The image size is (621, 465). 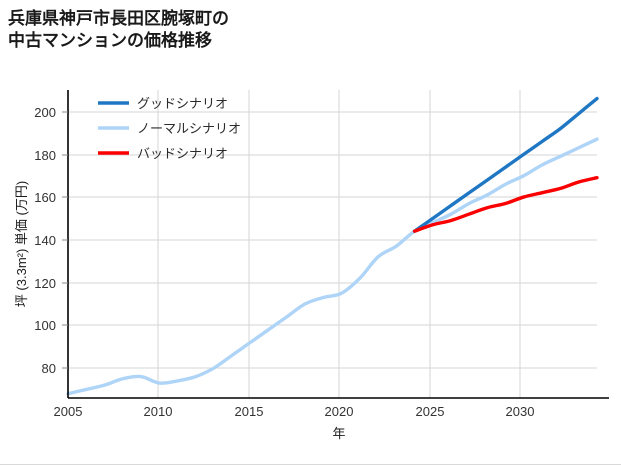 I want to click on chart-title-line-2: 中古マンションの価格推移, so click(x=110, y=41).